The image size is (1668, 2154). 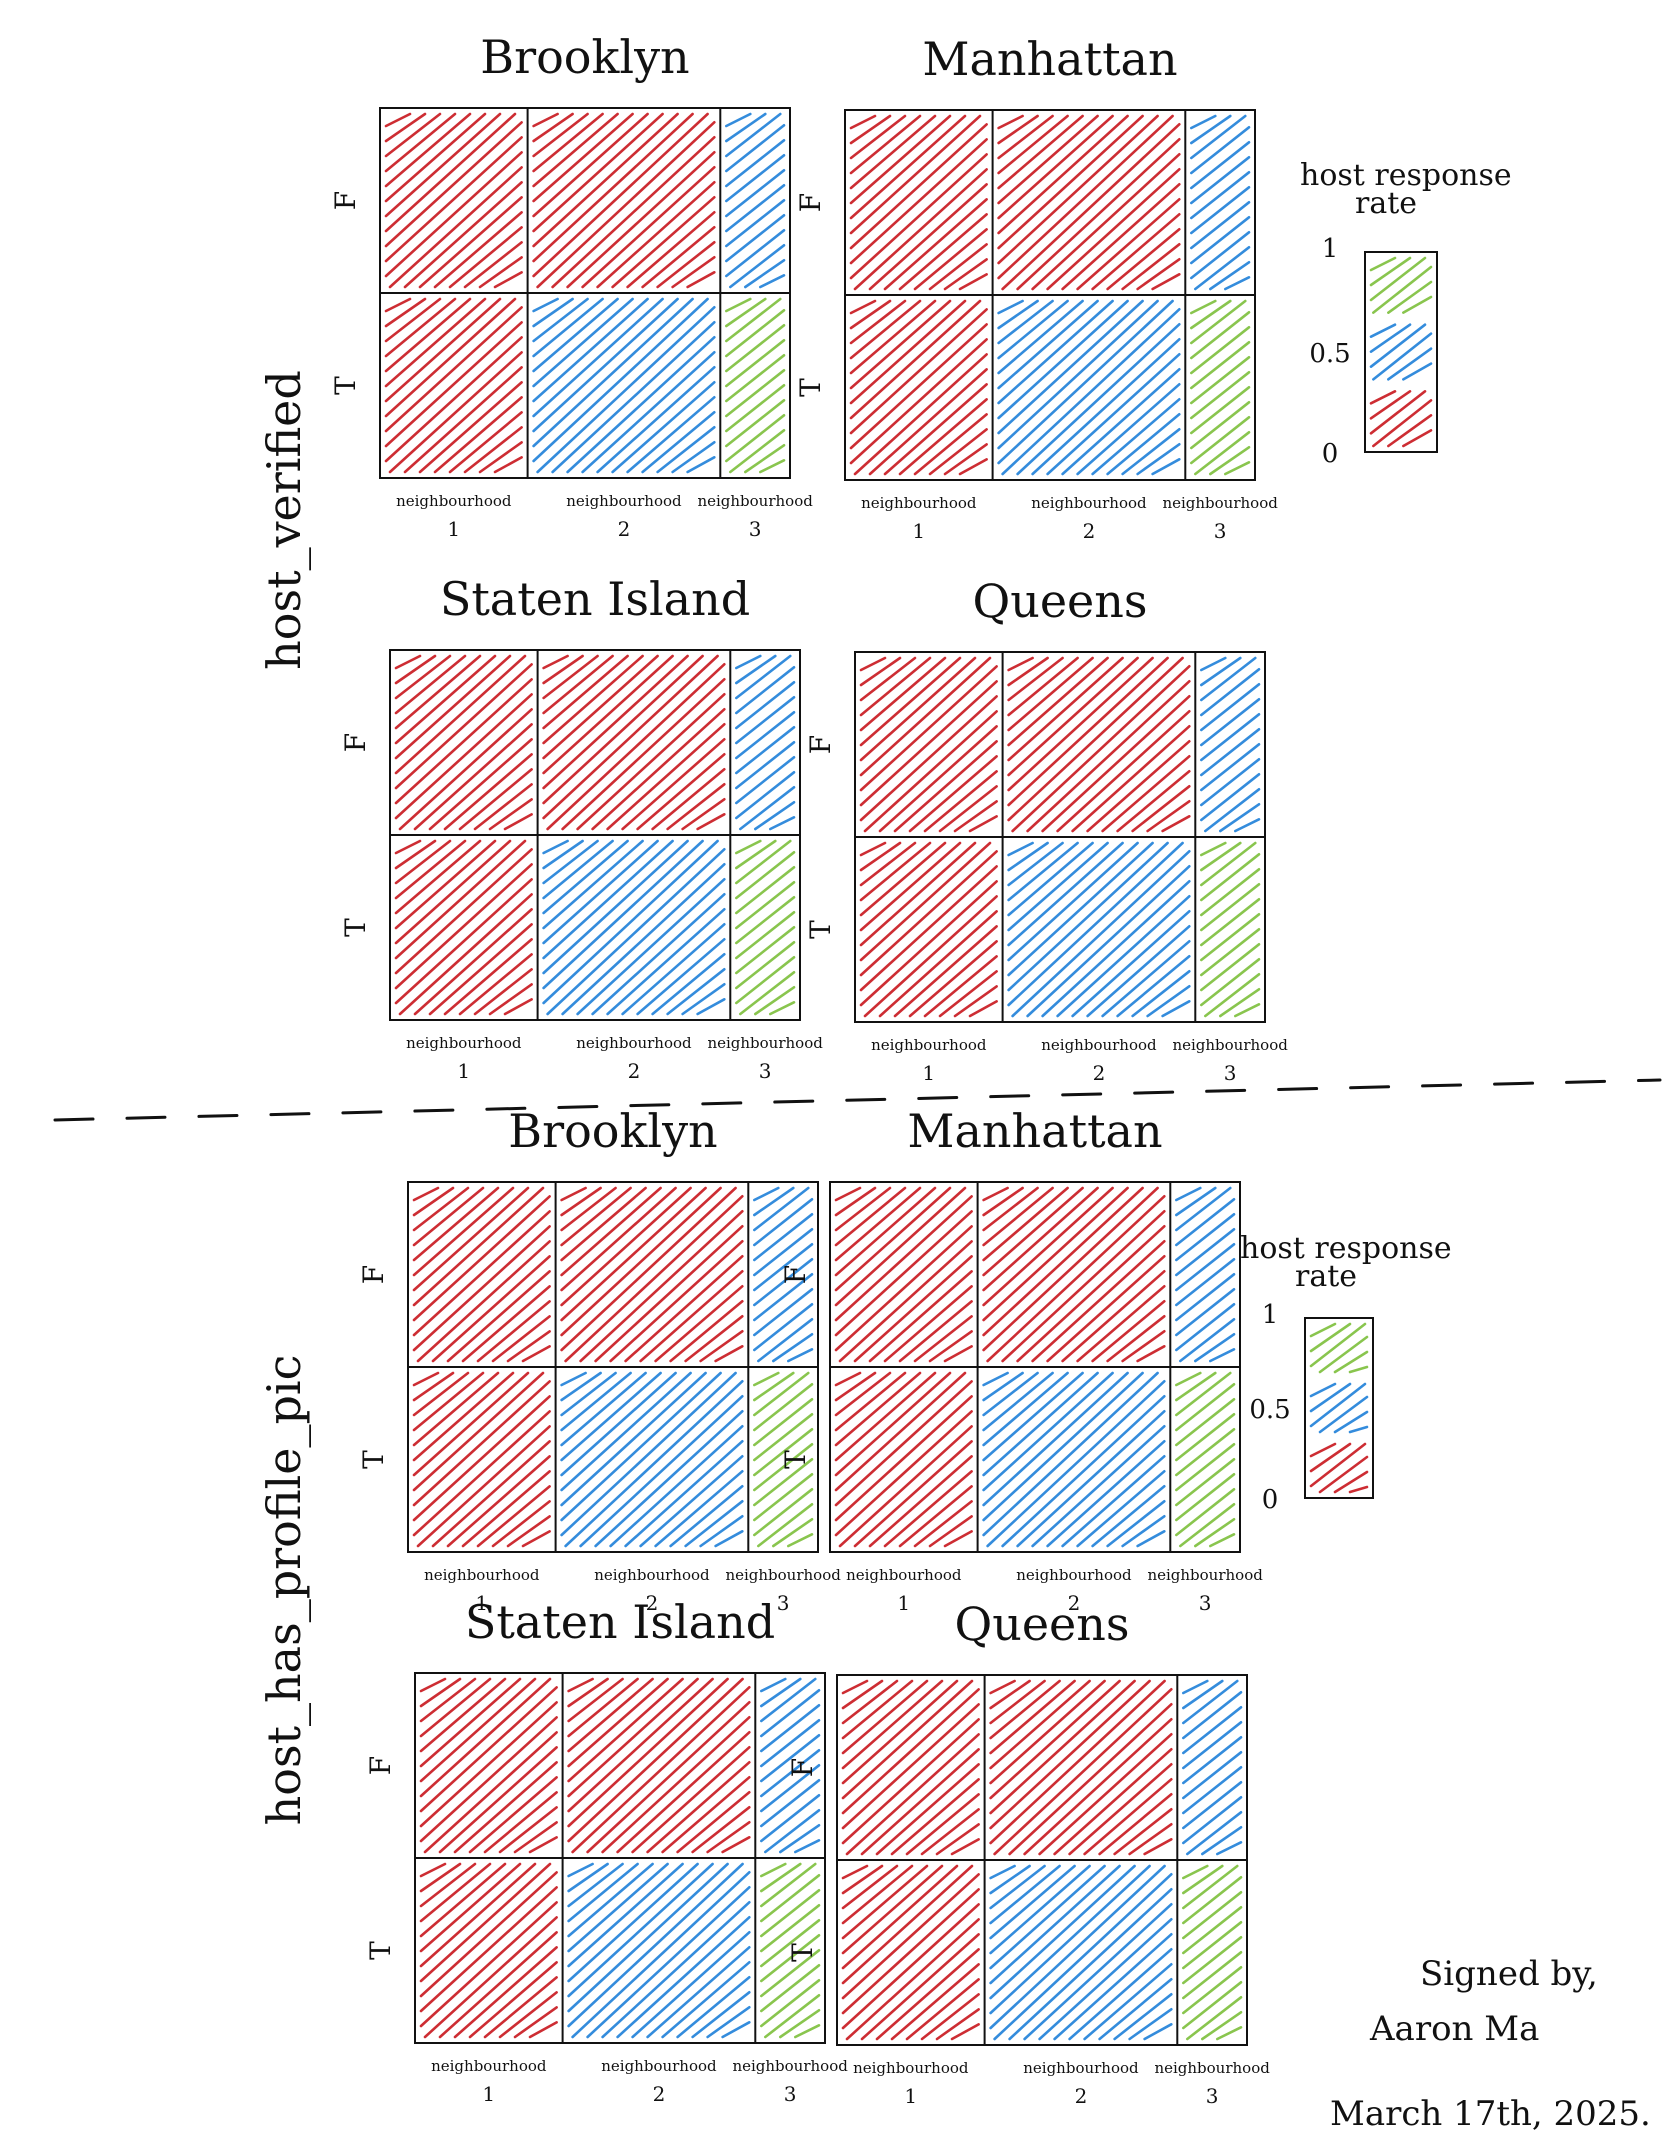 What do you see at coordinates (1490, 2114) in the screenshot?
I see `signature-line-3: March 17th, 2025.` at bounding box center [1490, 2114].